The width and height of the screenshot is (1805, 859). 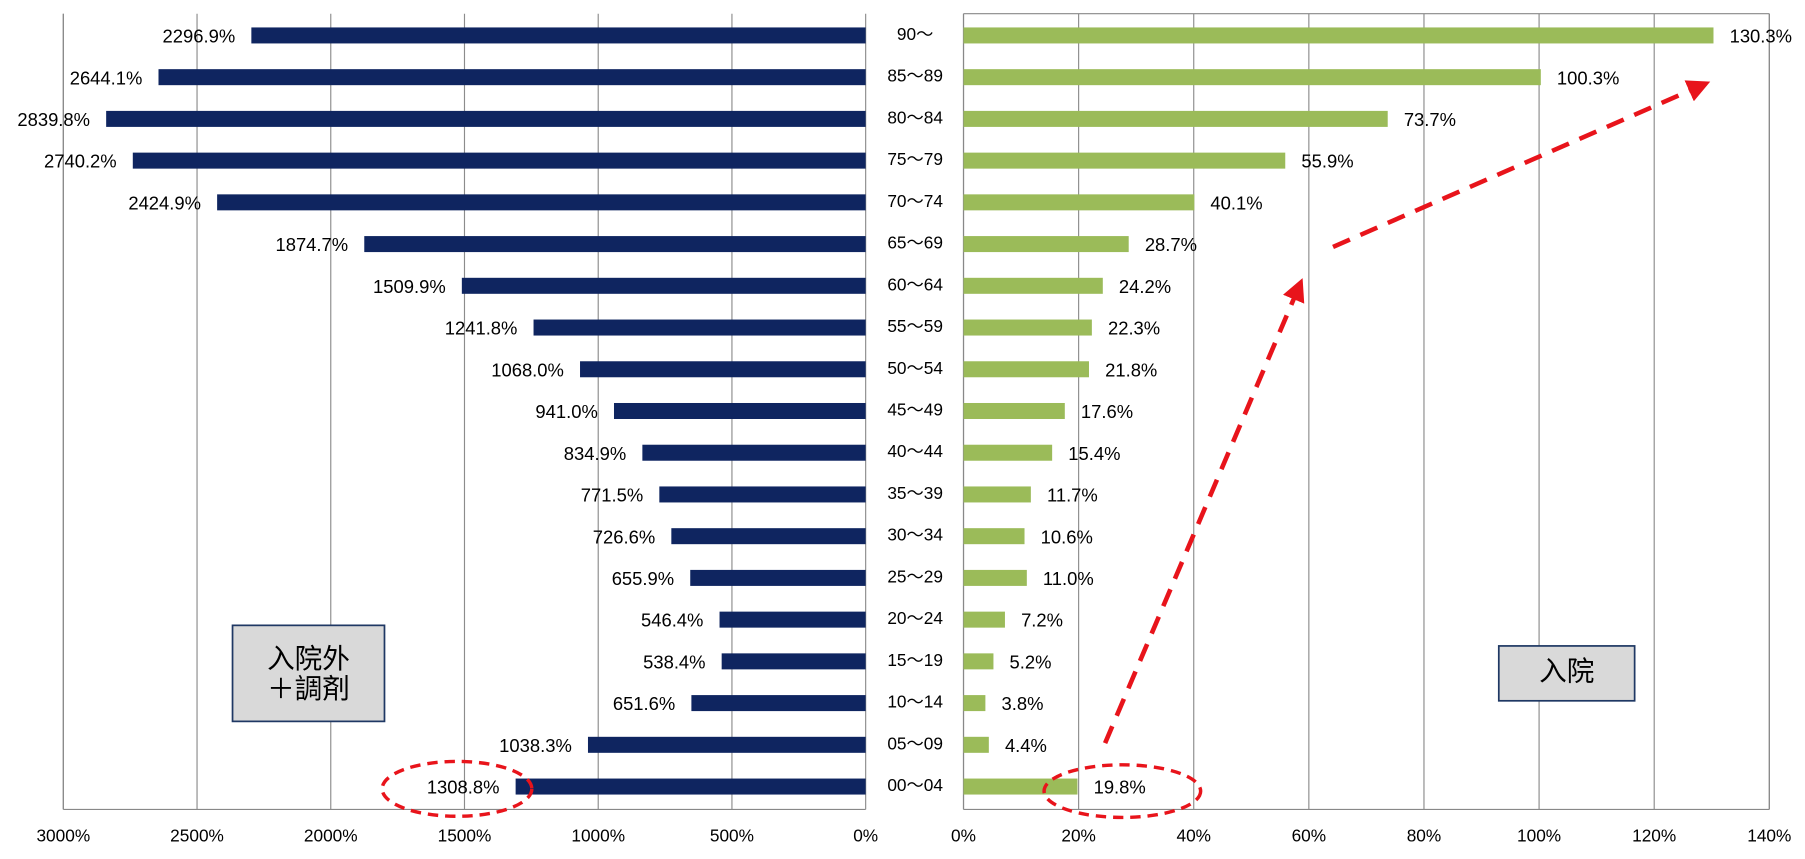 What do you see at coordinates (1236, 203) in the screenshot?
I see `data-label: 40.1%` at bounding box center [1236, 203].